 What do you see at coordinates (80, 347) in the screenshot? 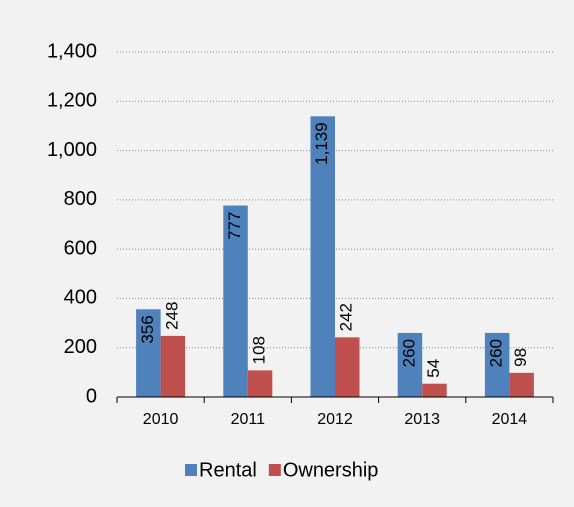
I see `y-tick-label: 200` at bounding box center [80, 347].